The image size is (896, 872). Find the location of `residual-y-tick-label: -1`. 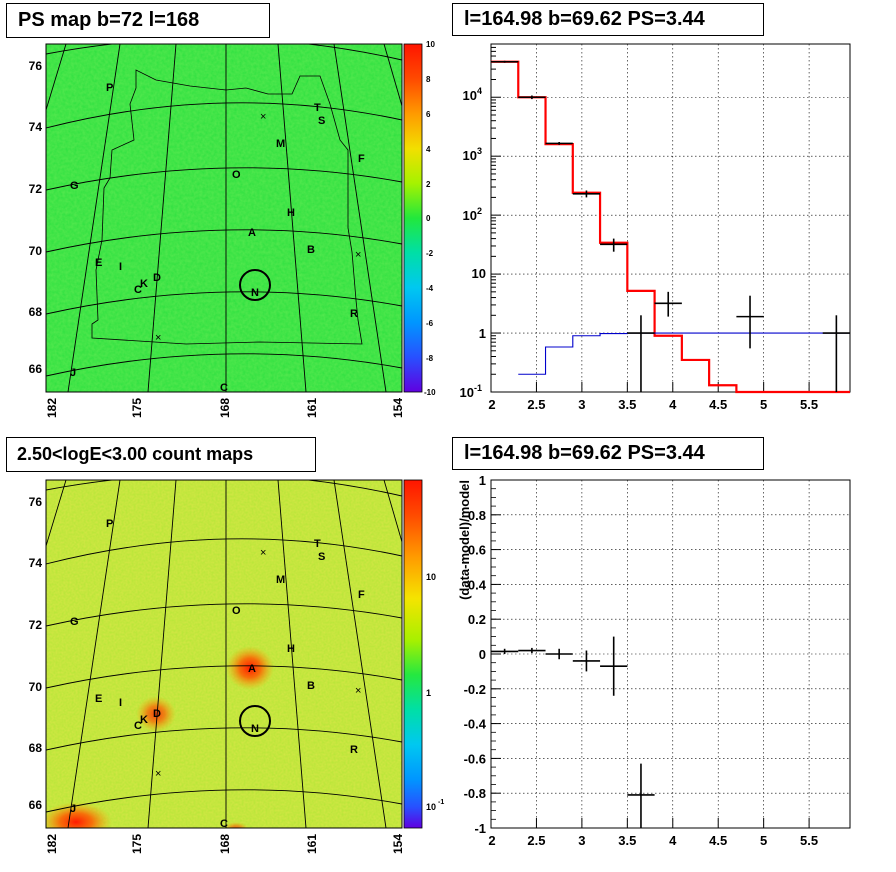

residual-y-tick-label: -1 is located at coordinates (480, 828).